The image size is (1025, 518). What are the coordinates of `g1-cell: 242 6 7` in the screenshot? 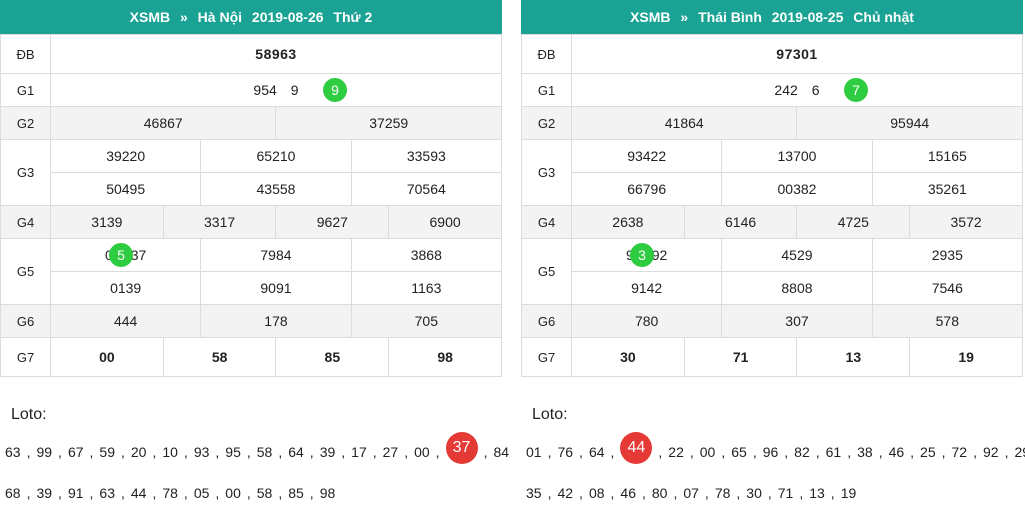 It's located at (797, 90).